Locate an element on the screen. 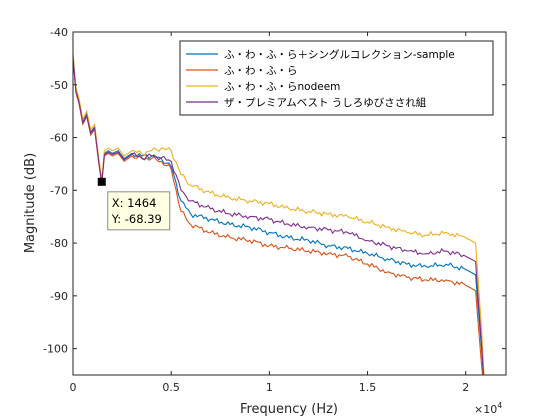  y-tick-label: -70 is located at coordinates (59, 190).